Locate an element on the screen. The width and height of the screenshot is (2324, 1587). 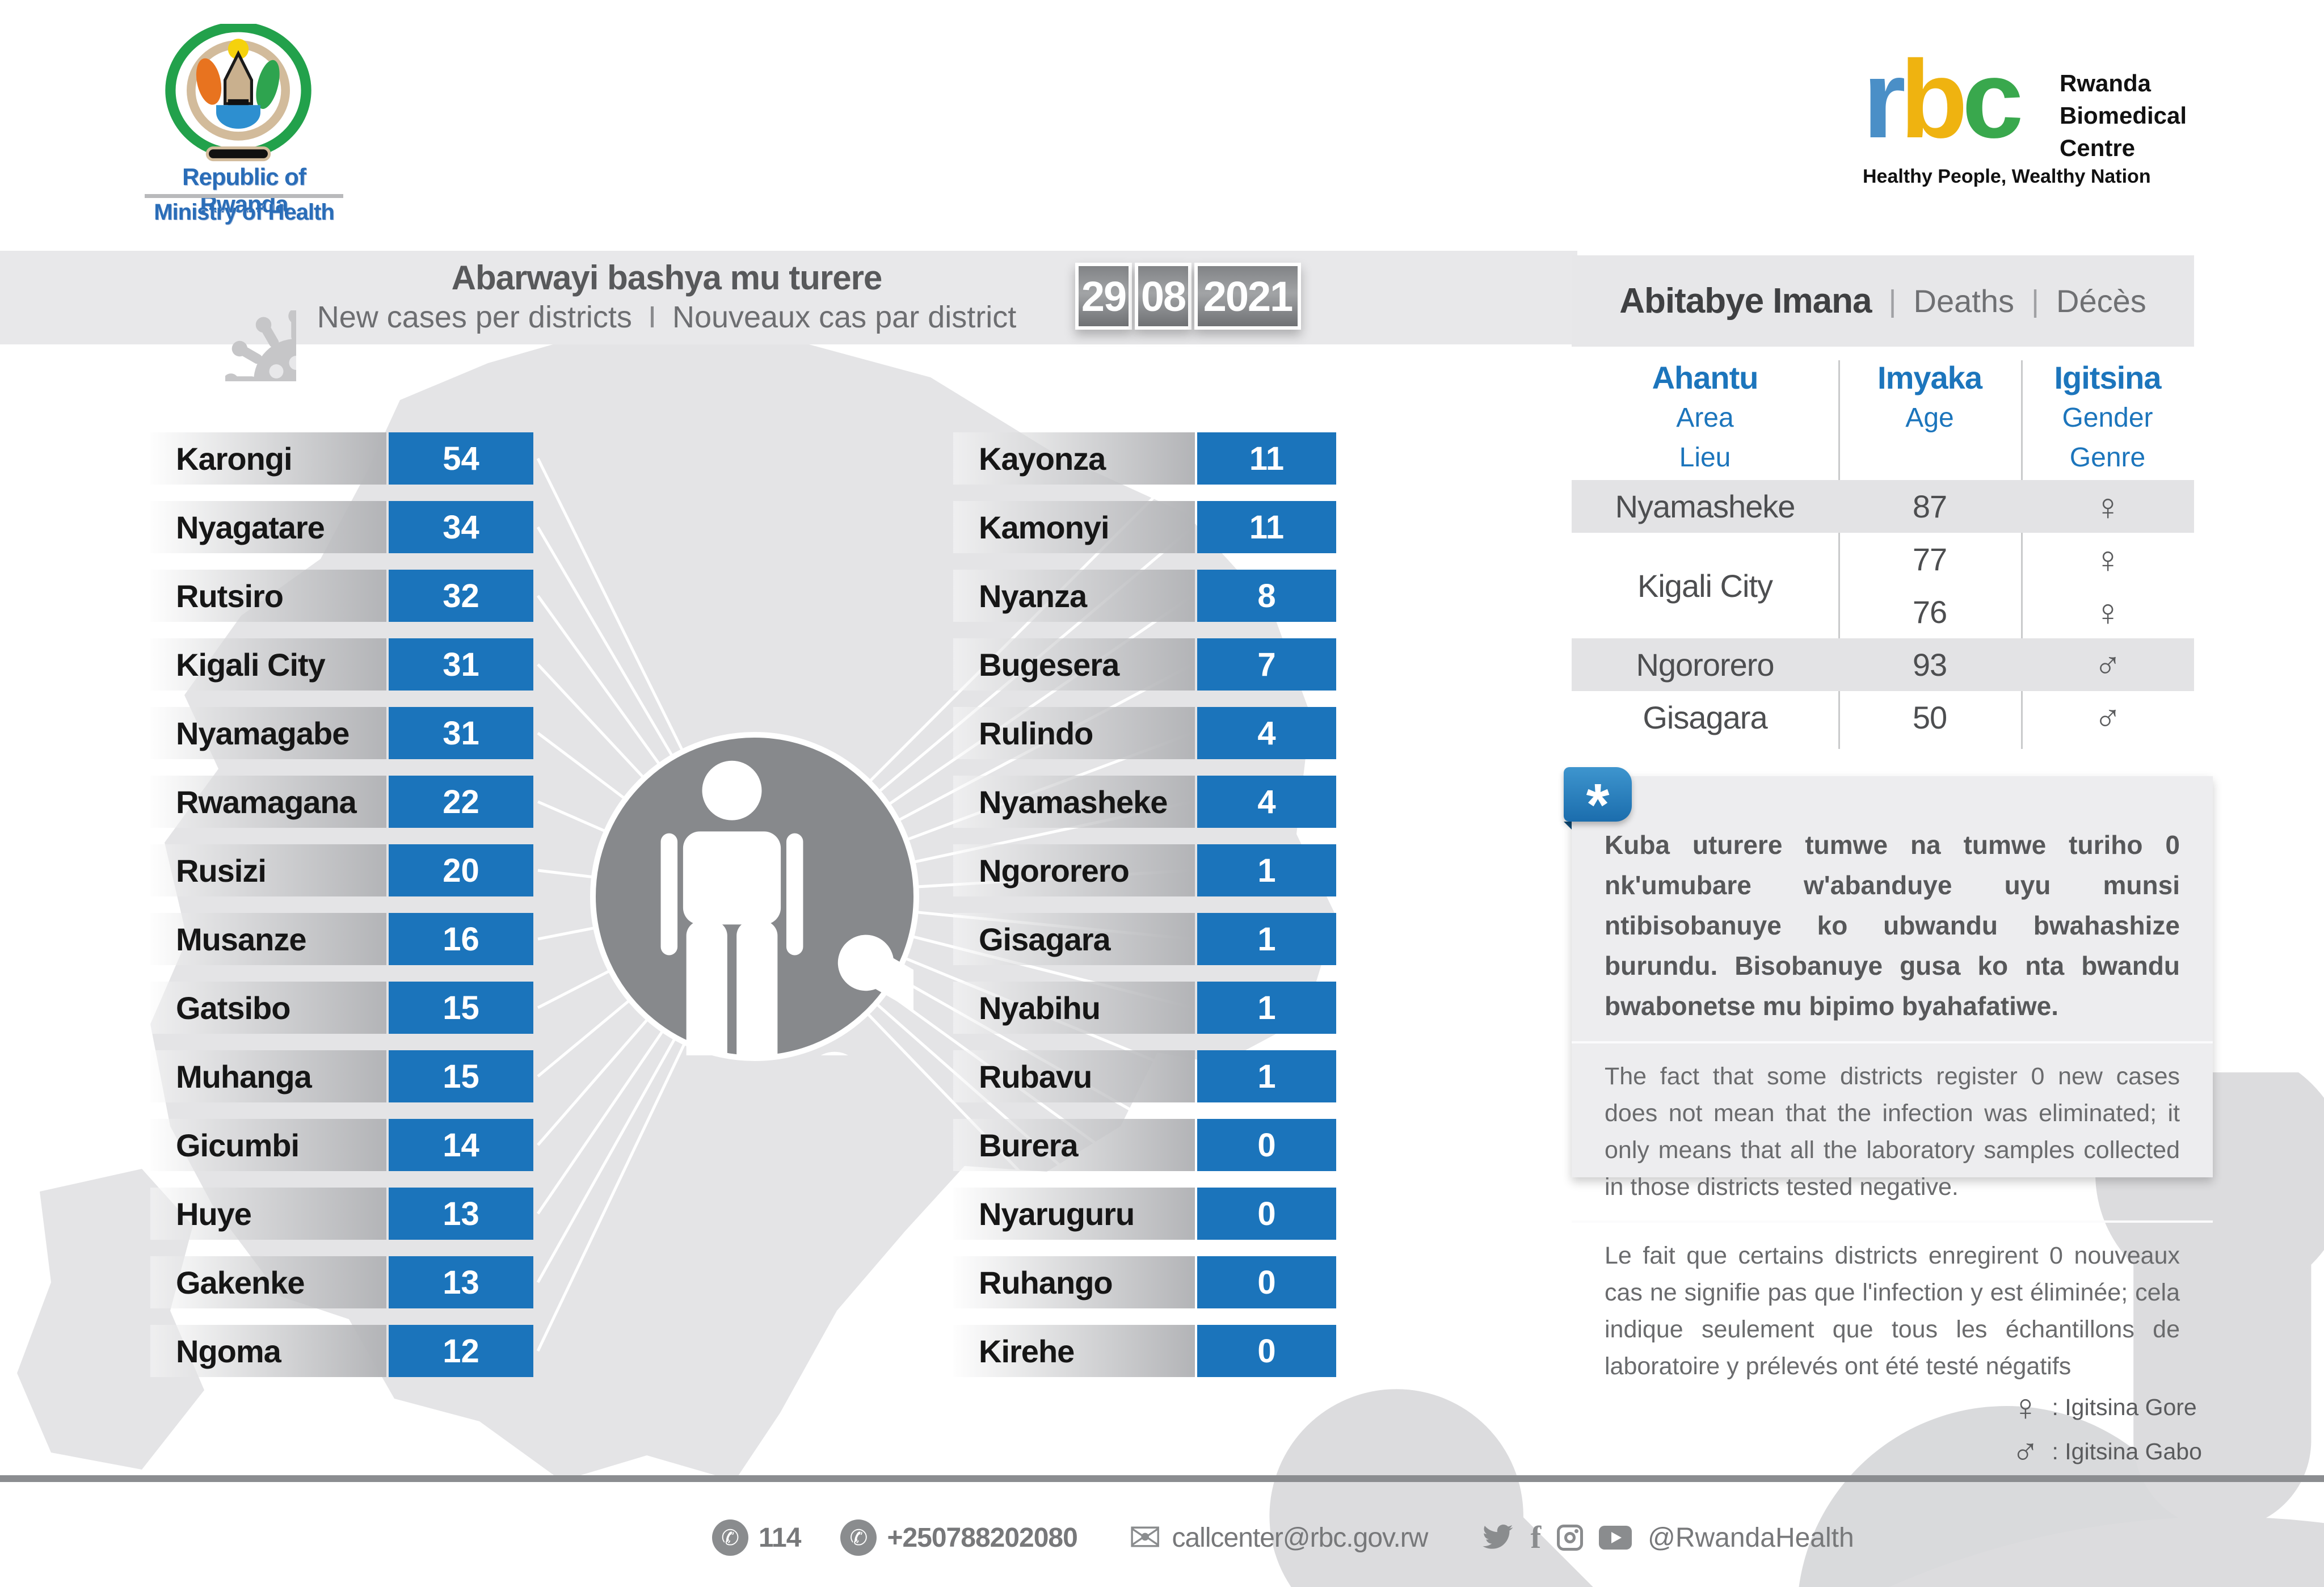
subtitle-separator: I is located at coordinates (651, 317).